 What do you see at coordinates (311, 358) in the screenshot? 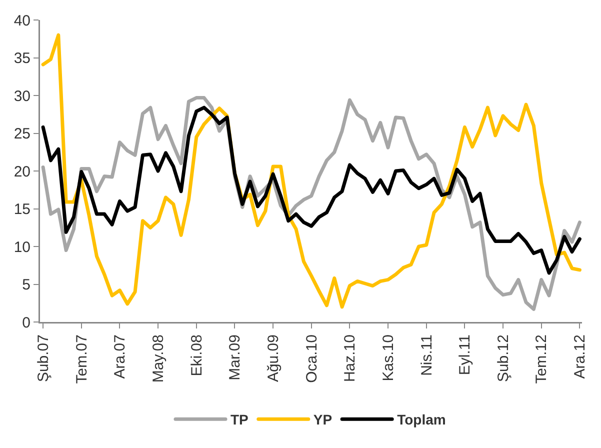
I see `x-tick-label: Oca.10` at bounding box center [311, 358].